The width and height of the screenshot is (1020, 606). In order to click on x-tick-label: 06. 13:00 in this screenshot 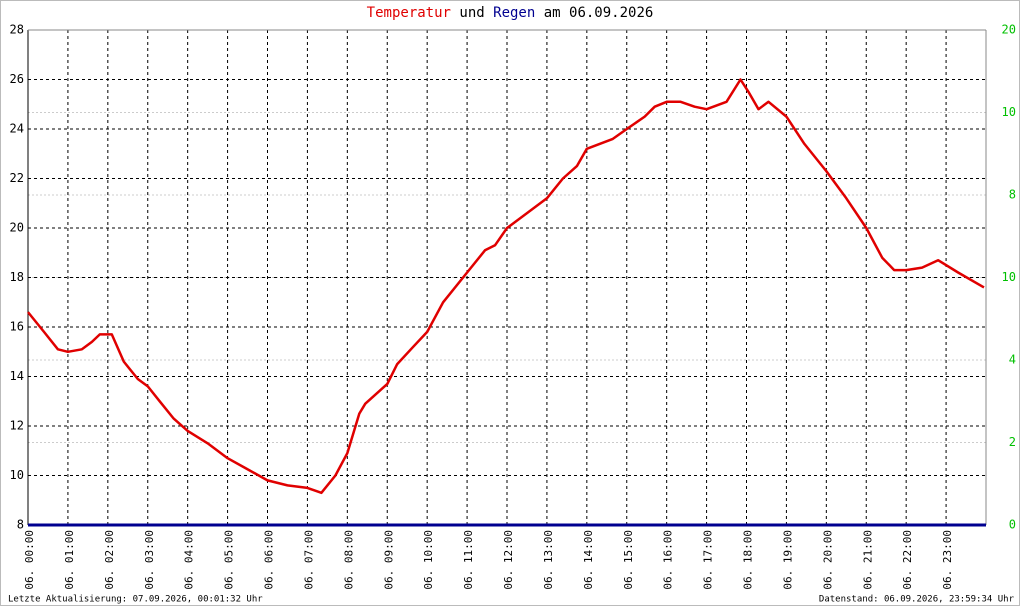, I will do `click(548, 560)`.